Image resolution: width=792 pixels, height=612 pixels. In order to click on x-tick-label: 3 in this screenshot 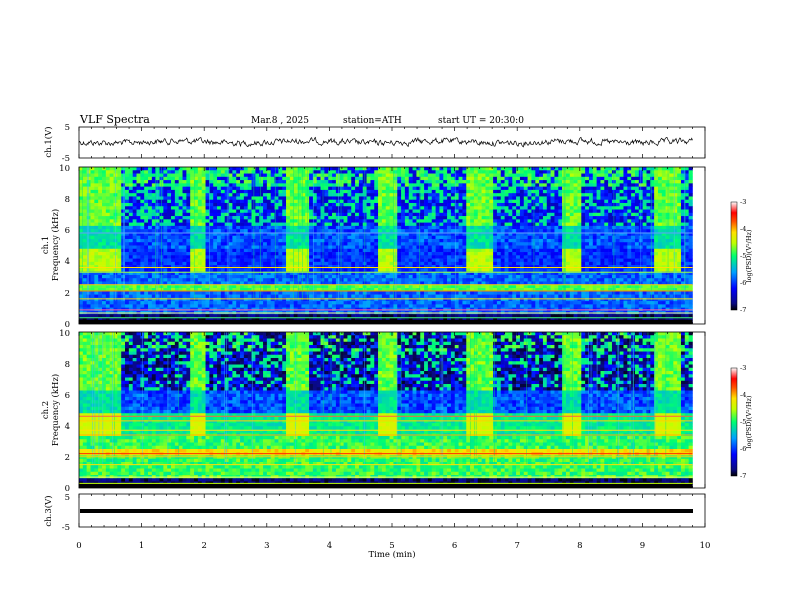, I will do `click(266, 546)`.